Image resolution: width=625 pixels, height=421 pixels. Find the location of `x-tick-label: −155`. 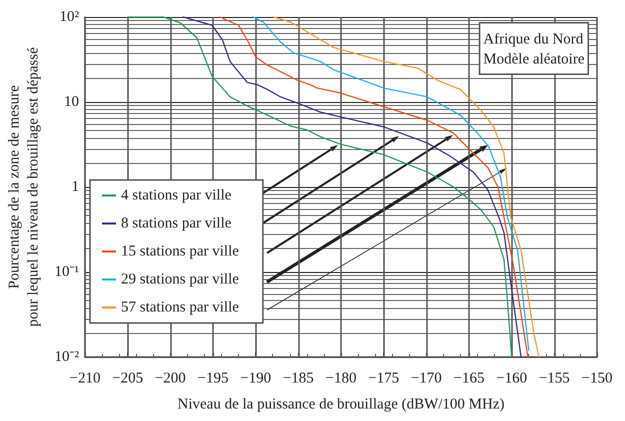

x-tick-label: −155 is located at coordinates (554, 378).